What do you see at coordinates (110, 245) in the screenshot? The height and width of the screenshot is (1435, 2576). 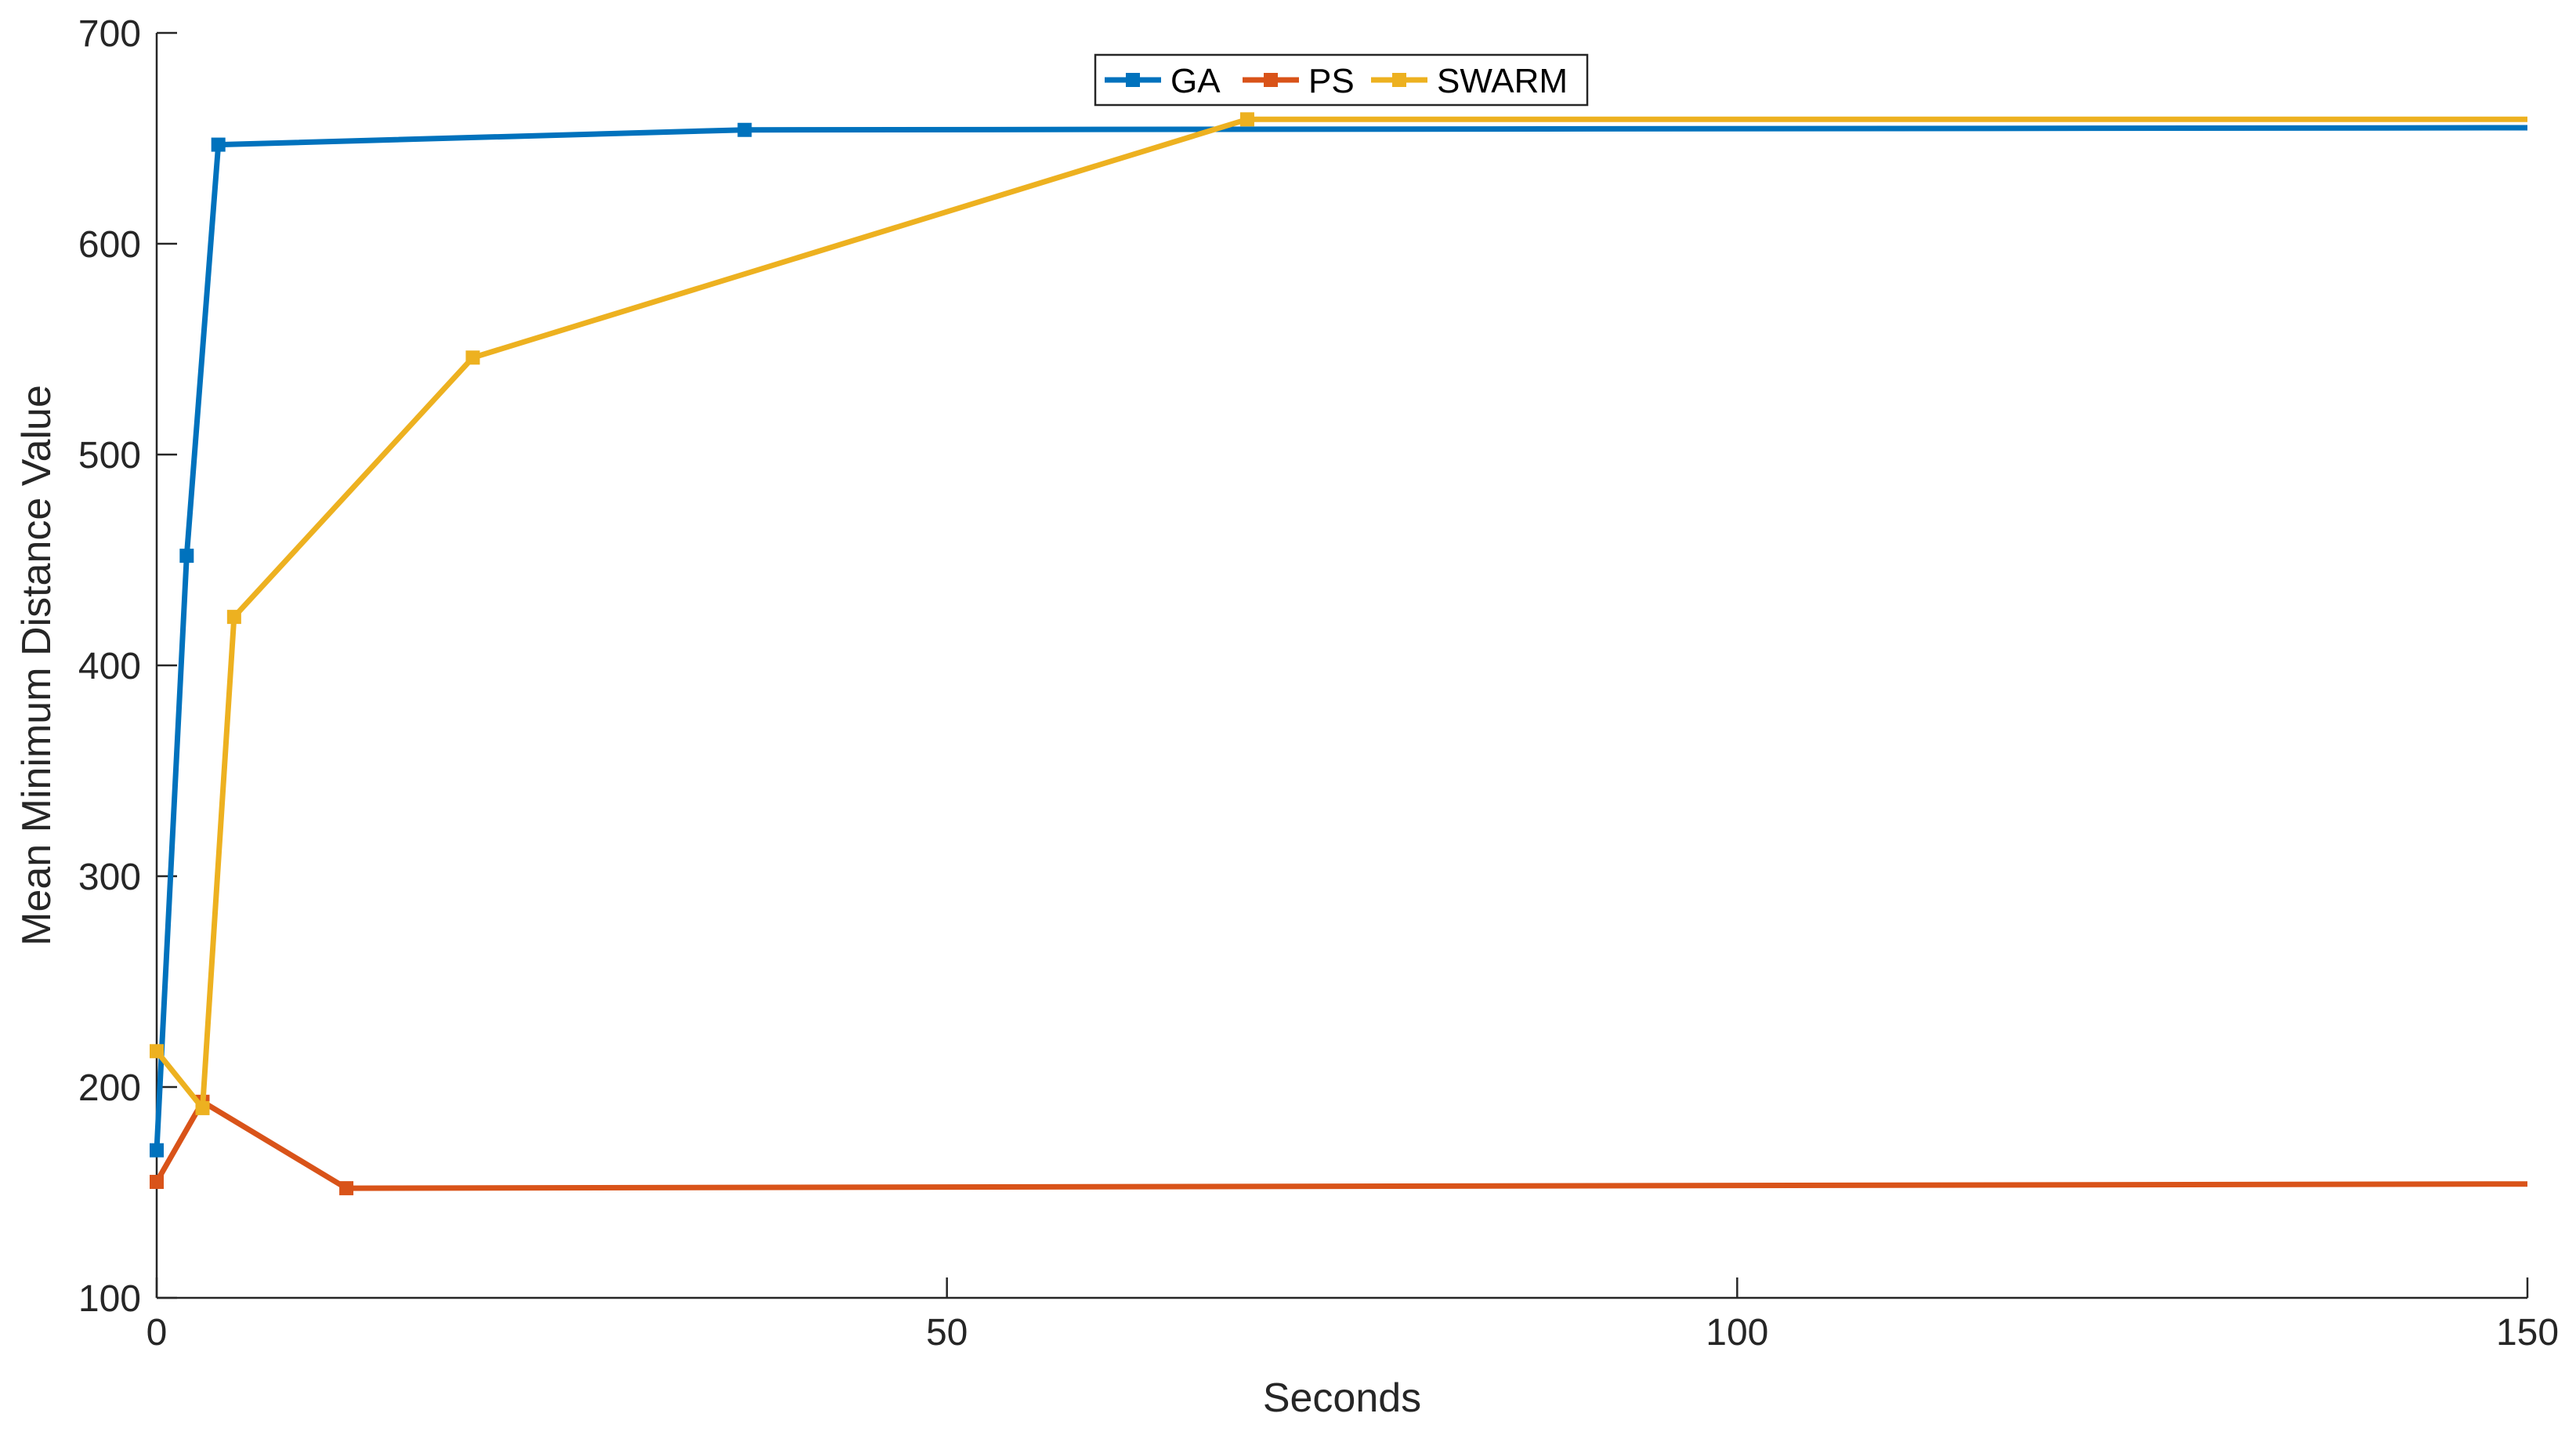 I see `y-tick-label: 600` at bounding box center [110, 245].